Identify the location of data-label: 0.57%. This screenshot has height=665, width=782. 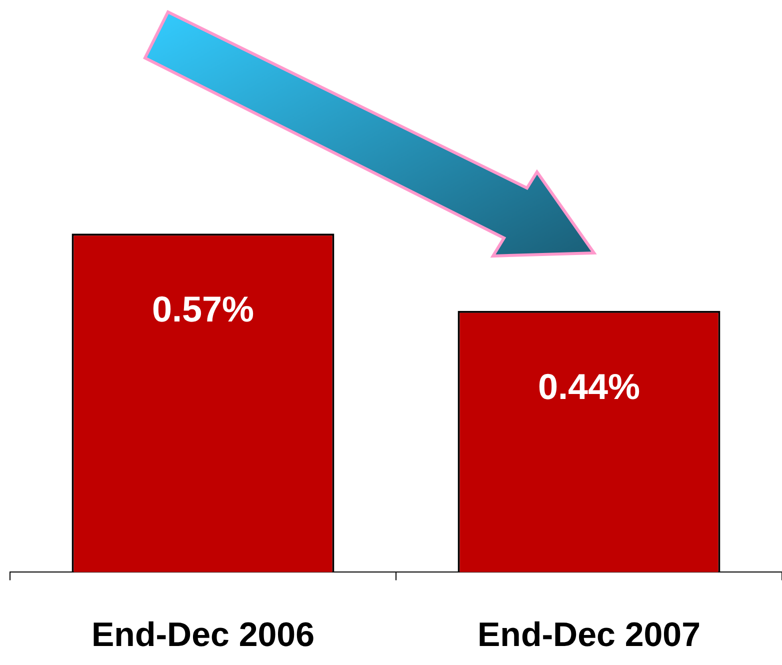
(203, 309).